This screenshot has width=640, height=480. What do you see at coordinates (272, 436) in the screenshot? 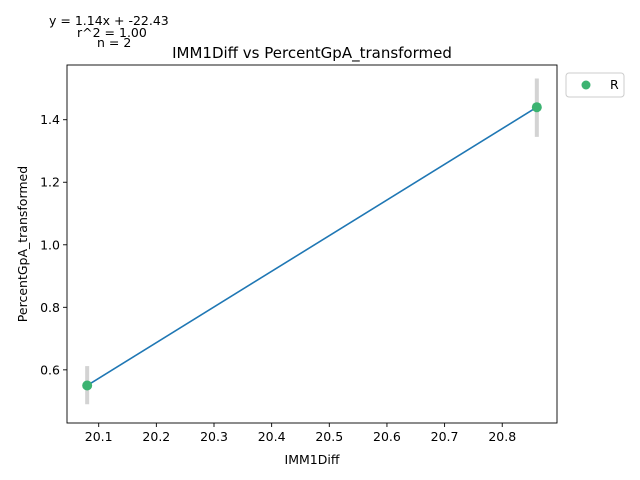
I see `x-tick-label: 20.4` at bounding box center [272, 436].